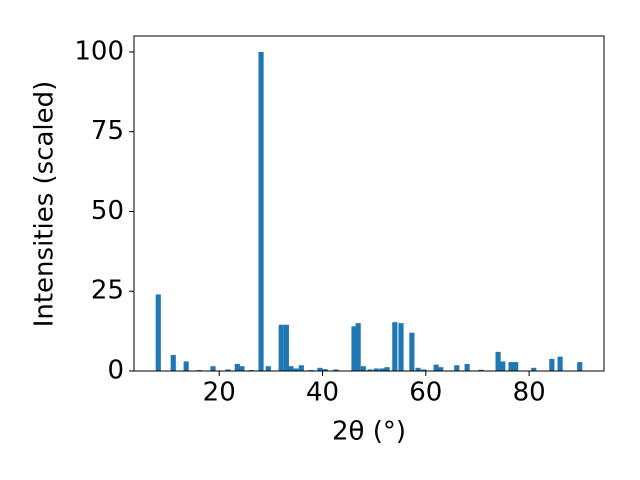  Describe the element at coordinates (115, 371) in the screenshot. I see `y-tick-label: 0` at that location.